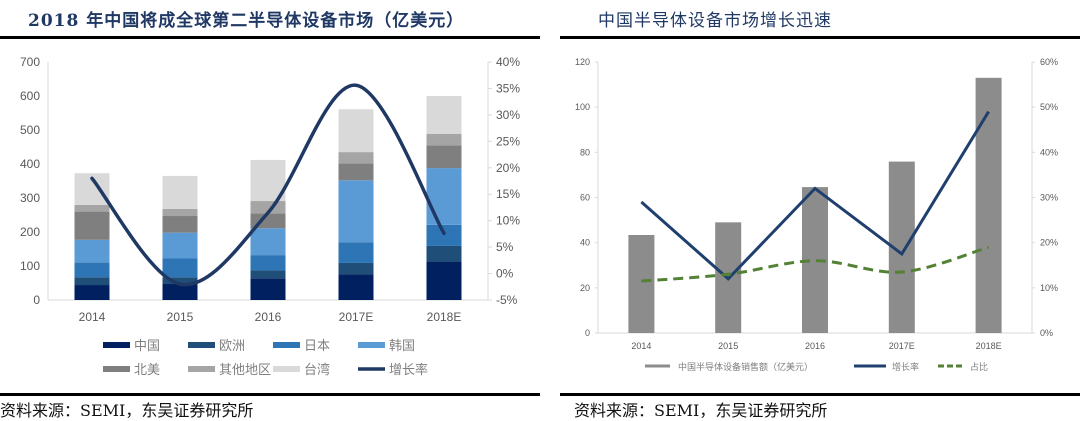 Image resolution: width=1080 pixels, height=421 pixels. I want to click on y-tick-label: 20, so click(585, 288).